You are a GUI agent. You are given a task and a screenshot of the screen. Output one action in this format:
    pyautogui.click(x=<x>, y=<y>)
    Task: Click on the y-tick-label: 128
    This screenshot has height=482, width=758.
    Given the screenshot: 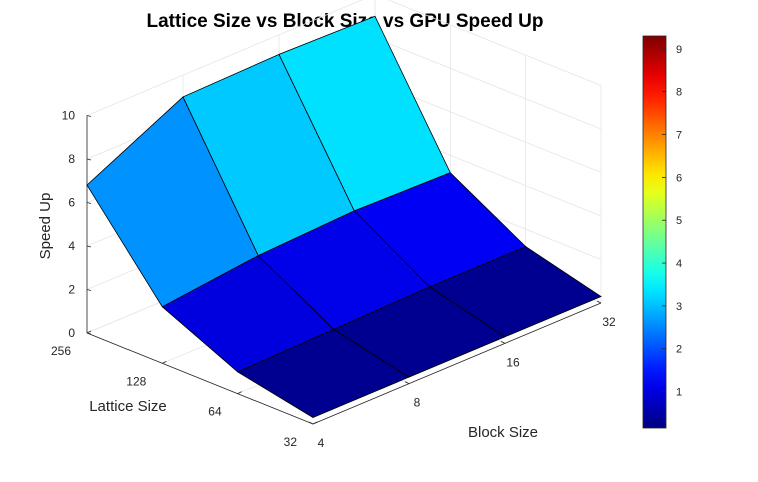 What is the action you would take?
    pyautogui.click(x=136, y=381)
    